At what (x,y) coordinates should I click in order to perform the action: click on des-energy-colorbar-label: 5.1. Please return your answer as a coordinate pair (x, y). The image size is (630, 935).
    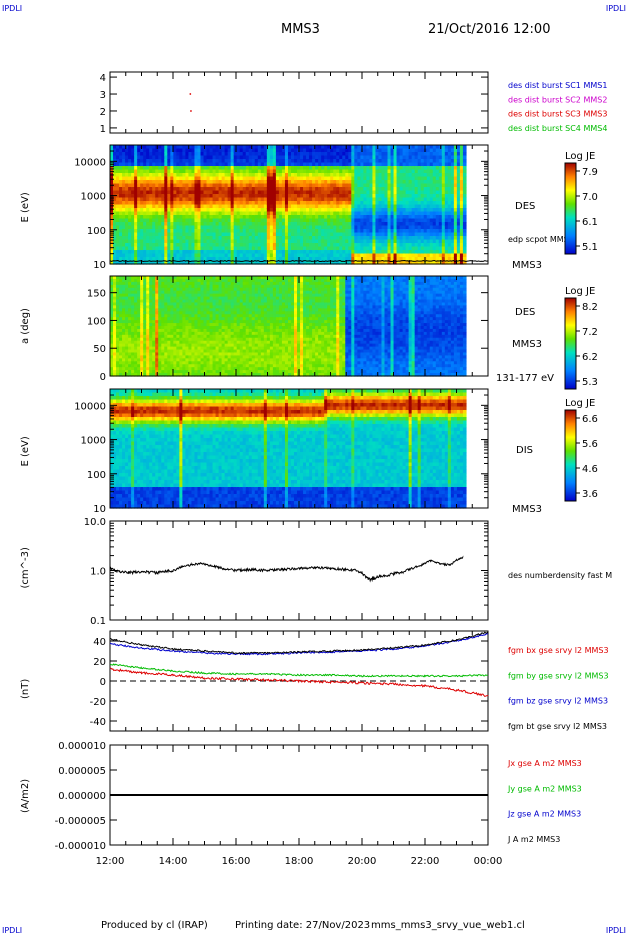
    Looking at the image, I should click on (590, 247).